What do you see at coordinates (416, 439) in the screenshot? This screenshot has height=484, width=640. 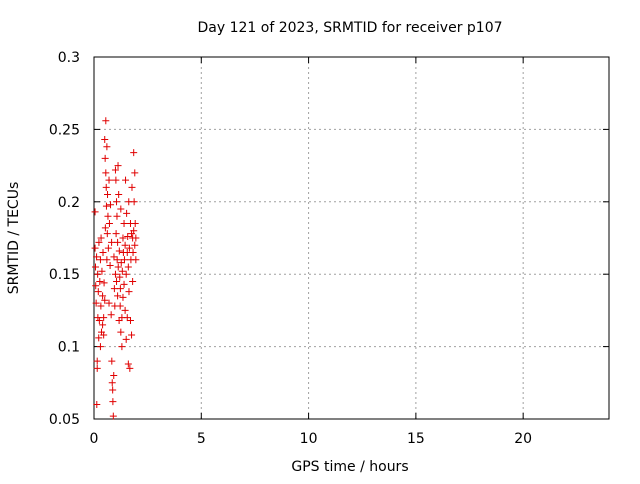 I see `x-tick-label: 15` at bounding box center [416, 439].